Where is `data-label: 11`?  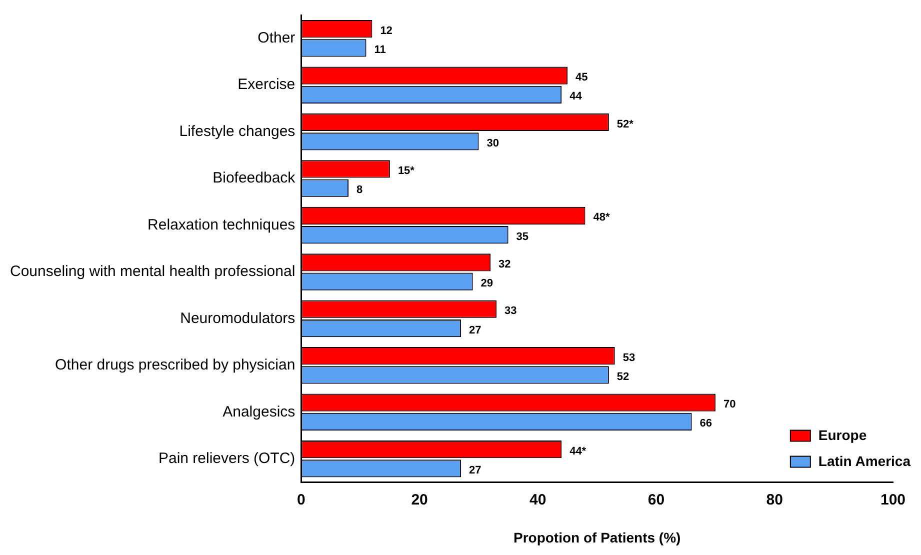
data-label: 11 is located at coordinates (380, 50).